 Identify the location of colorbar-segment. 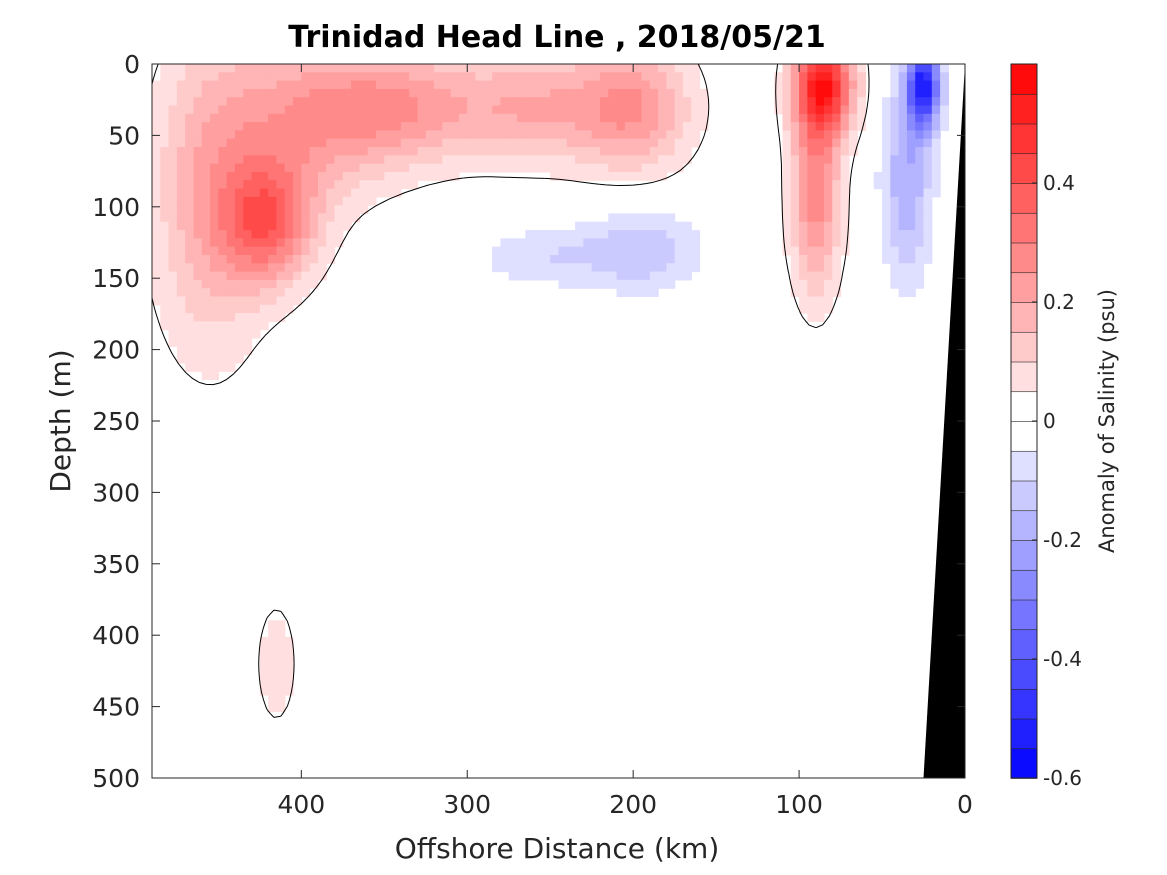
(1024, 109).